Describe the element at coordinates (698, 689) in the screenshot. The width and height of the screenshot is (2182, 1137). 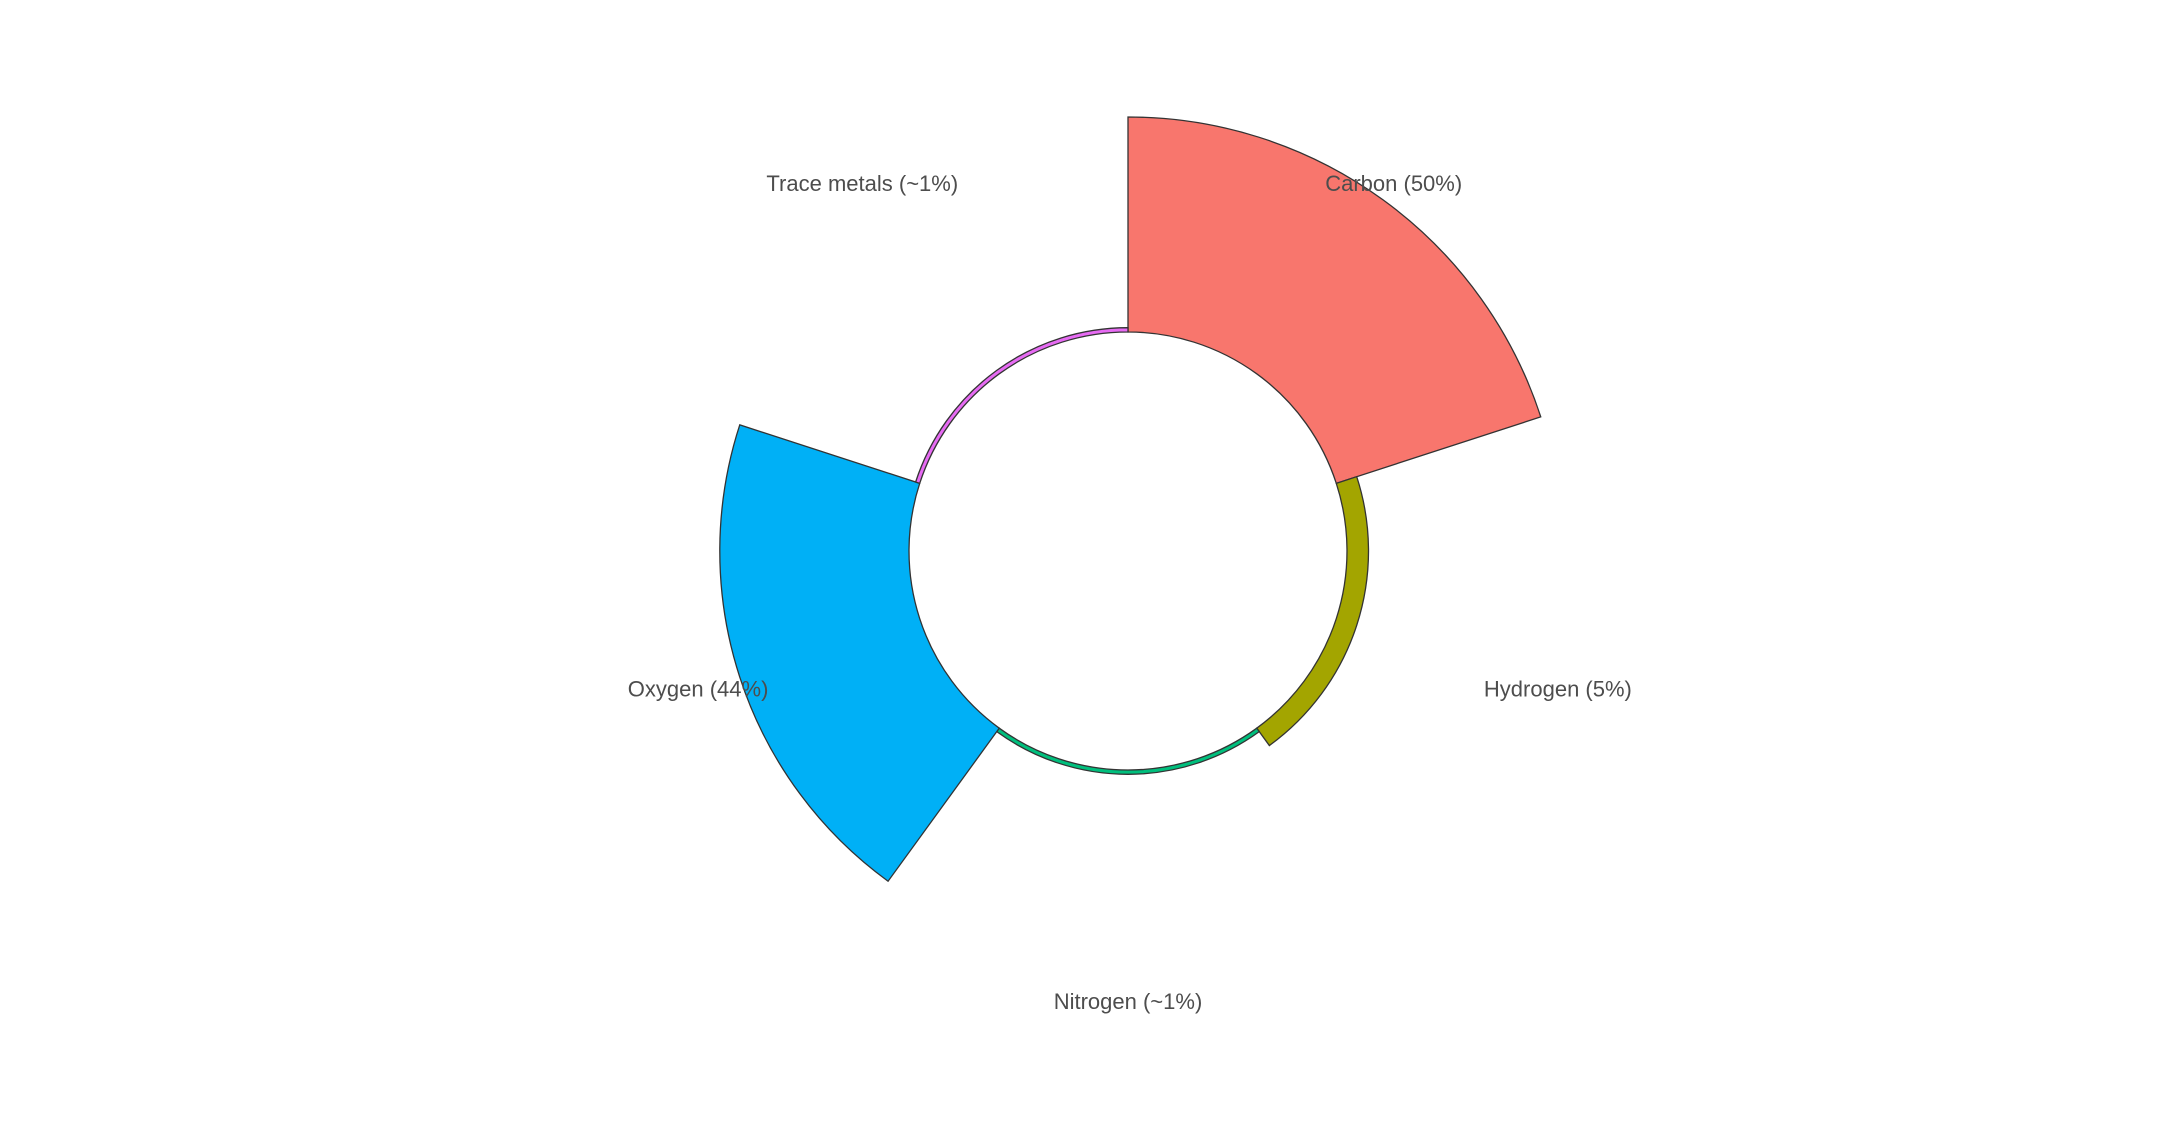
I see `category-label-oxygen: Oxygen (44%)` at that location.